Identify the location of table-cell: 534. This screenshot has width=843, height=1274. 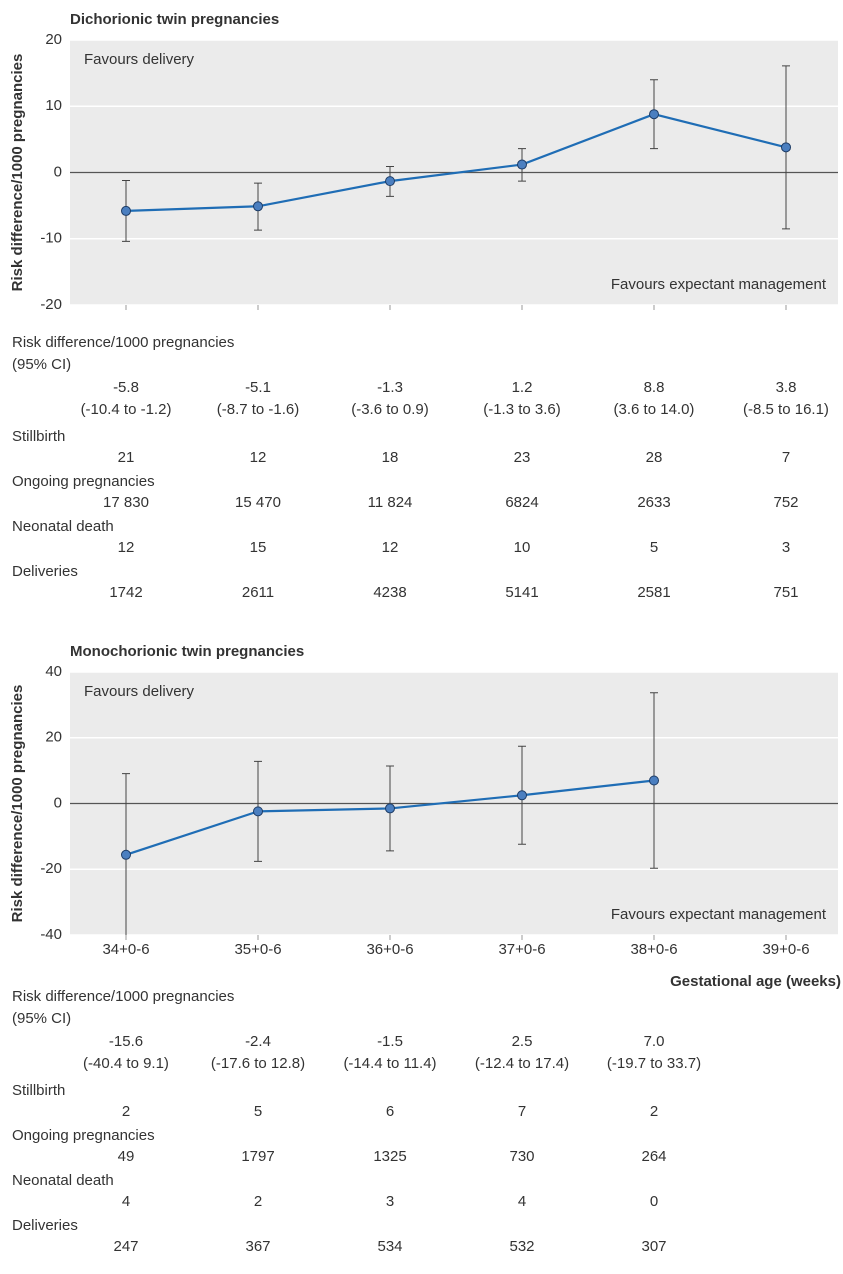
(389, 1246).